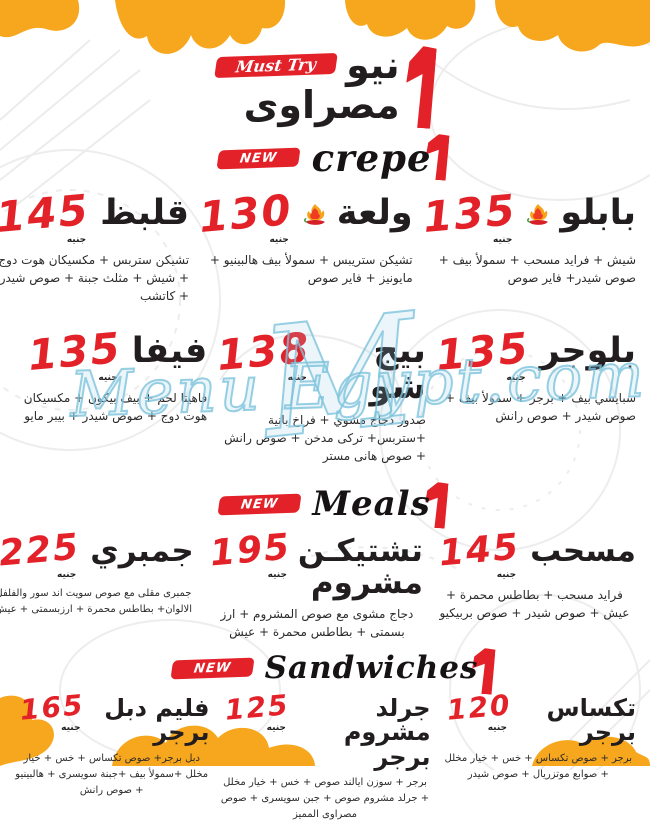 This screenshot has width=650, height=823. I want to click on item-price: 138 جنيه, so click(264, 353).